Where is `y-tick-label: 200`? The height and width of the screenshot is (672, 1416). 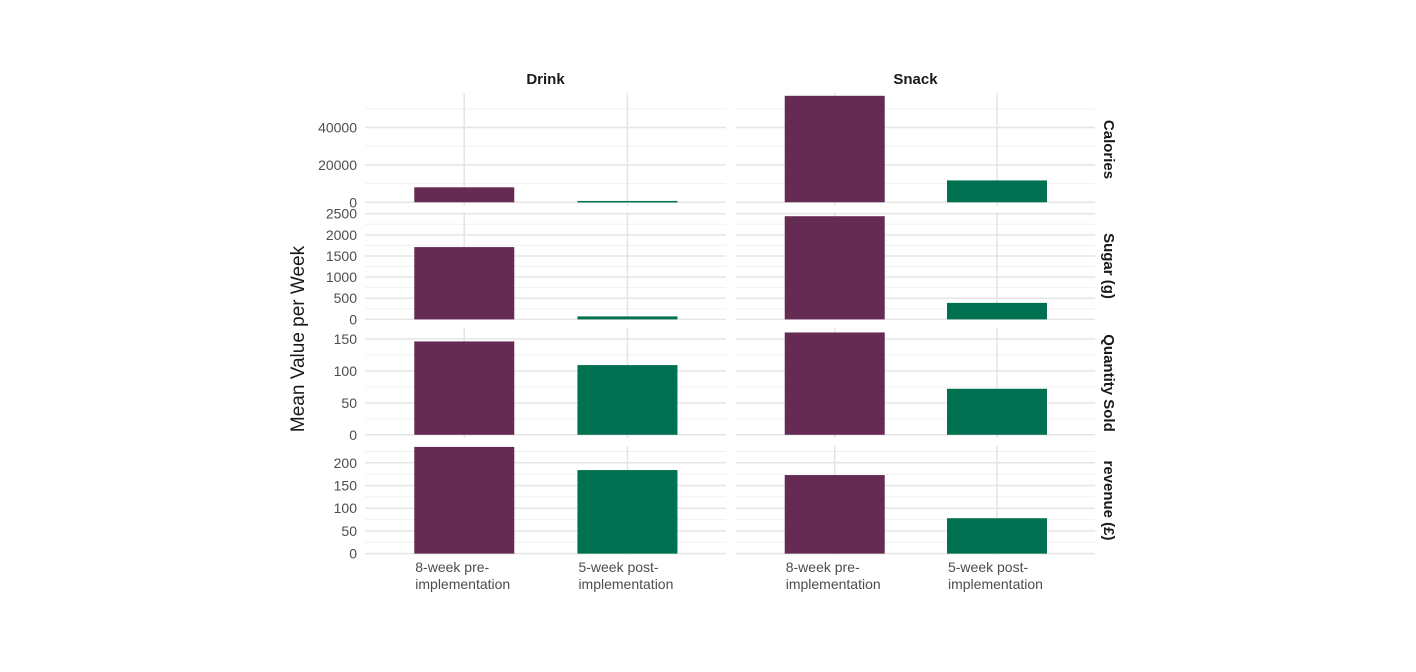 y-tick-label: 200 is located at coordinates (346, 463).